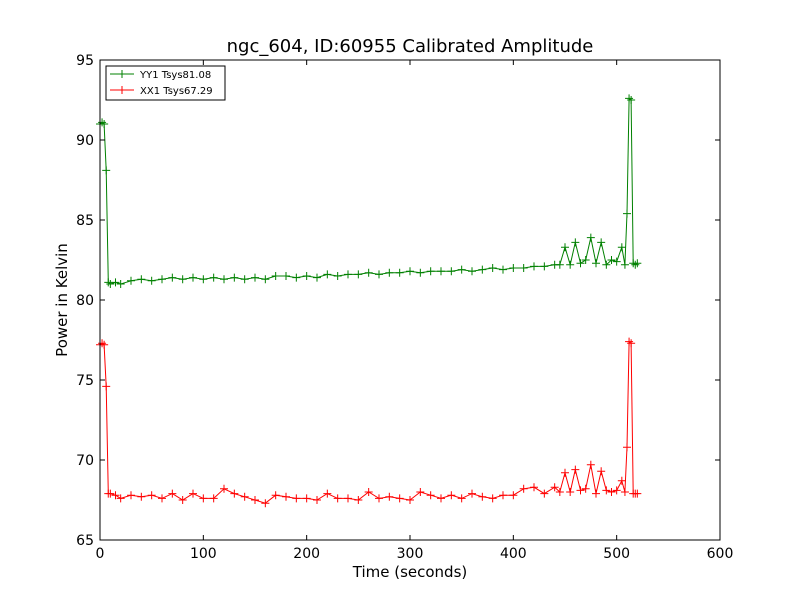  Describe the element at coordinates (410, 554) in the screenshot. I see `x-tick-label: 300` at that location.